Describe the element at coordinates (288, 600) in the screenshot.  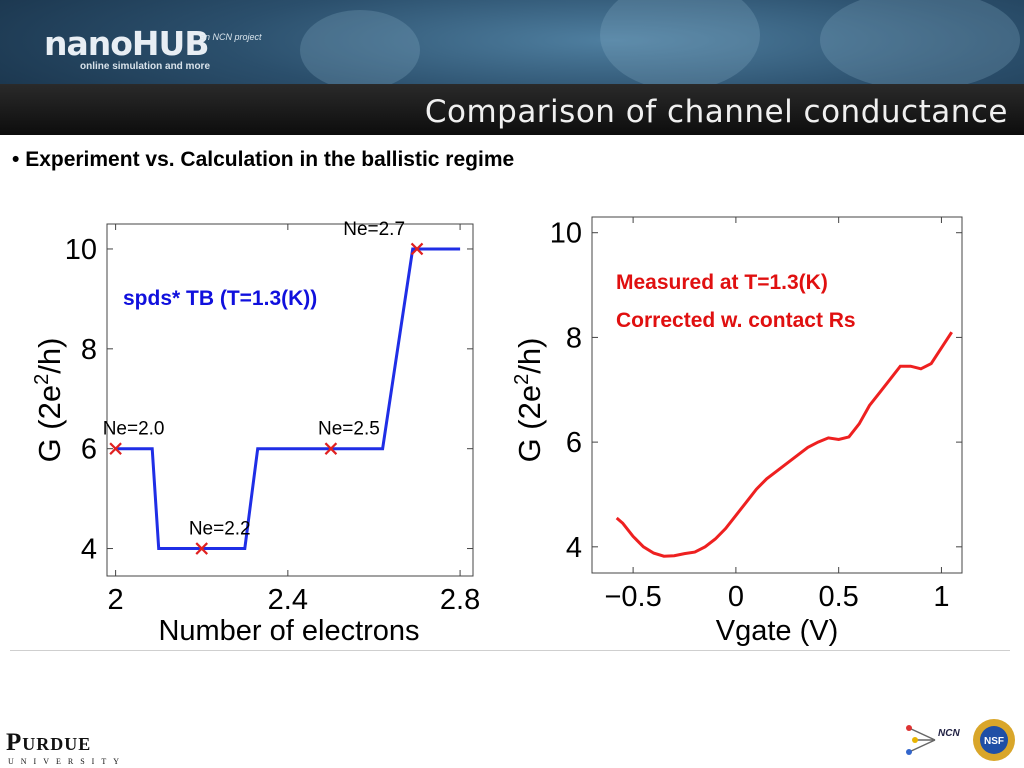
I see `x-tick-label: 2.4` at that location.